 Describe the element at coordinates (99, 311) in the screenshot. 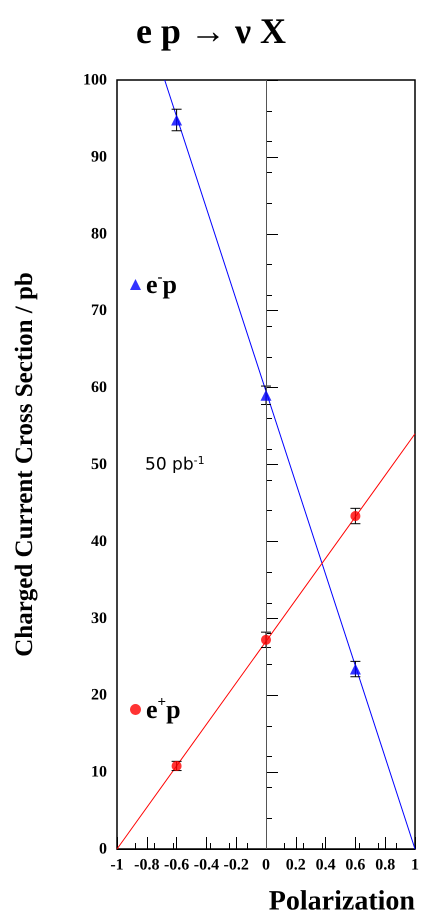

I see `y-tick-label: 70` at that location.